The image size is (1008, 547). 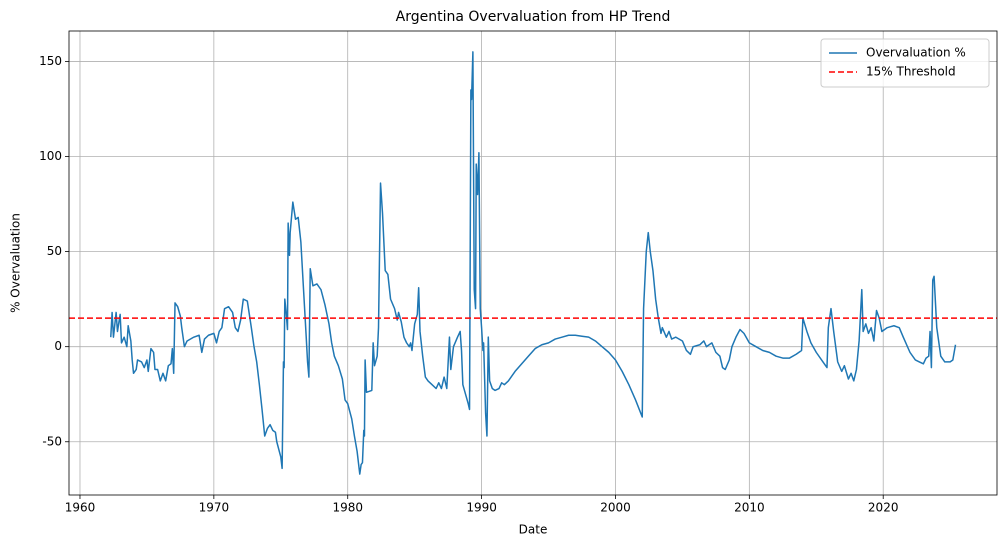 What do you see at coordinates (749, 508) in the screenshot?
I see `x-tick-label: 2010` at bounding box center [749, 508].